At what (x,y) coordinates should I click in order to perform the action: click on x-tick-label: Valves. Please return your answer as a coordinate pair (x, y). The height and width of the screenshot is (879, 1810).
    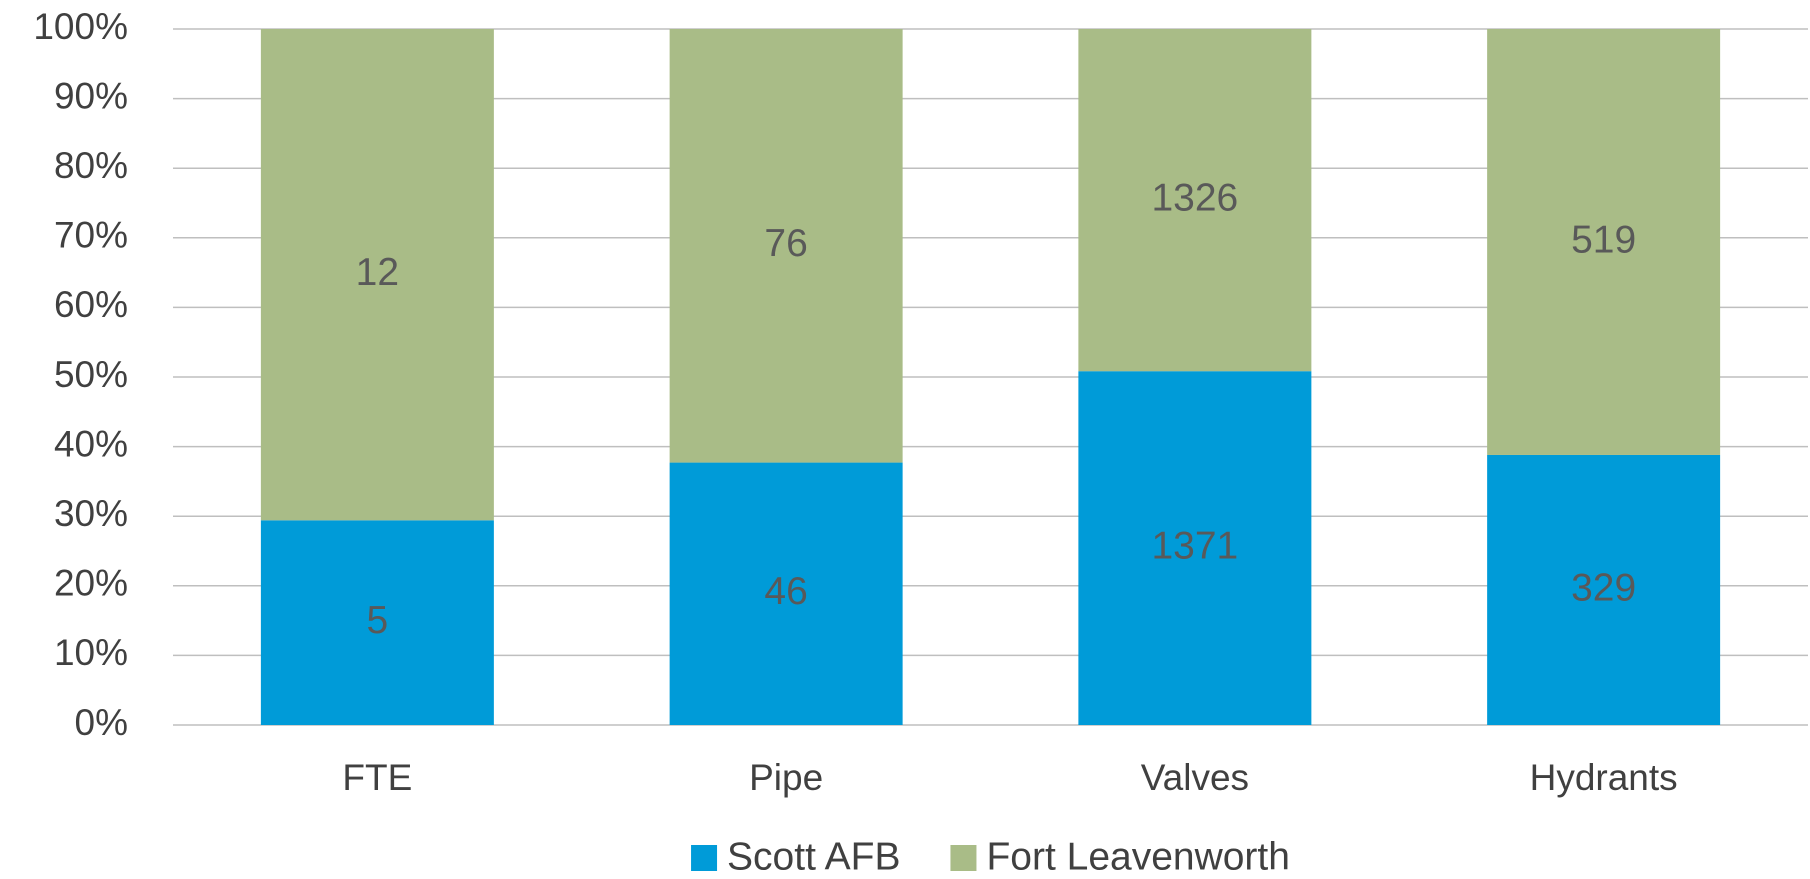
    Looking at the image, I should click on (1195, 777).